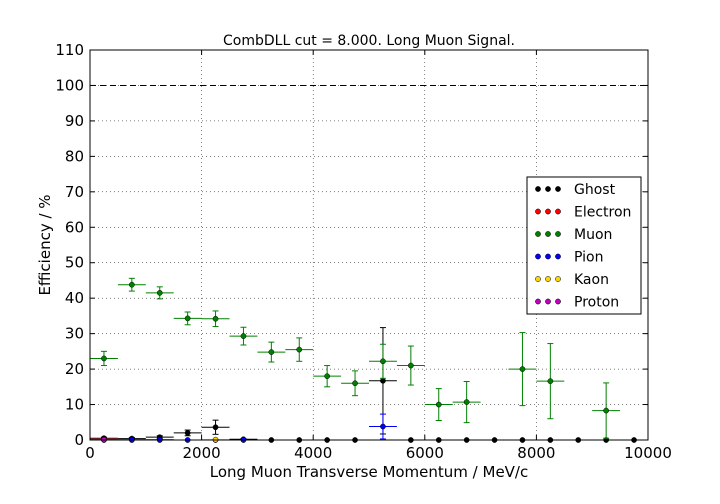 The image size is (720, 504). I want to click on x-axis-label: Long Muon Transverse Momentum / MeV/c, so click(369, 472).